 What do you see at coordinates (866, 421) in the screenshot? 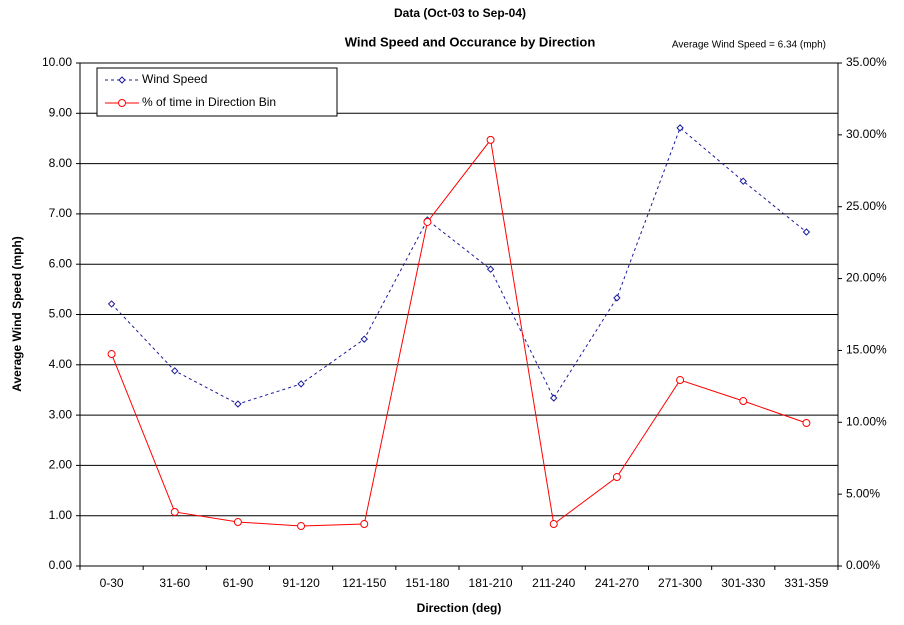
I see `y2-tick-label: 10.00%` at bounding box center [866, 421].